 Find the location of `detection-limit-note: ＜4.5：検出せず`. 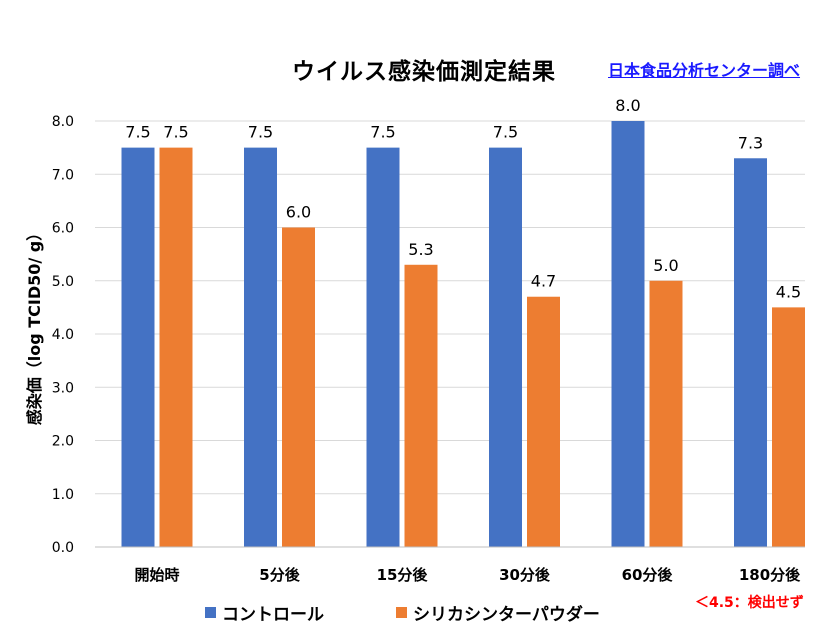

detection-limit-note: ＜4.5：検出せず is located at coordinates (749, 603).